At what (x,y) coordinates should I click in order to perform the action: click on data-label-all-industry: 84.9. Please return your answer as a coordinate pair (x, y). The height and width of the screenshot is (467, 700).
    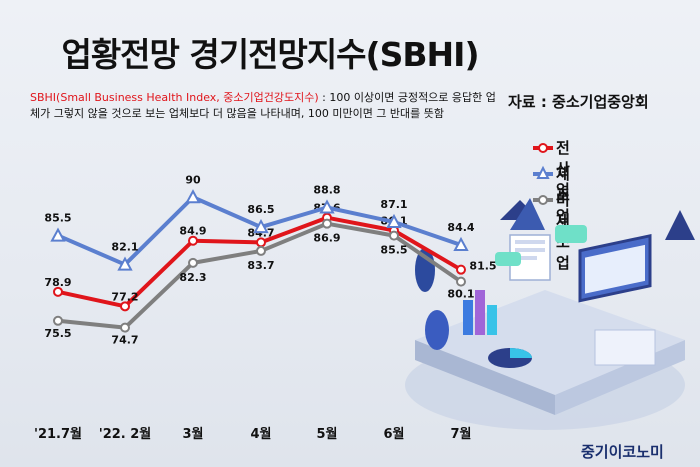
    Looking at the image, I should click on (192, 231).